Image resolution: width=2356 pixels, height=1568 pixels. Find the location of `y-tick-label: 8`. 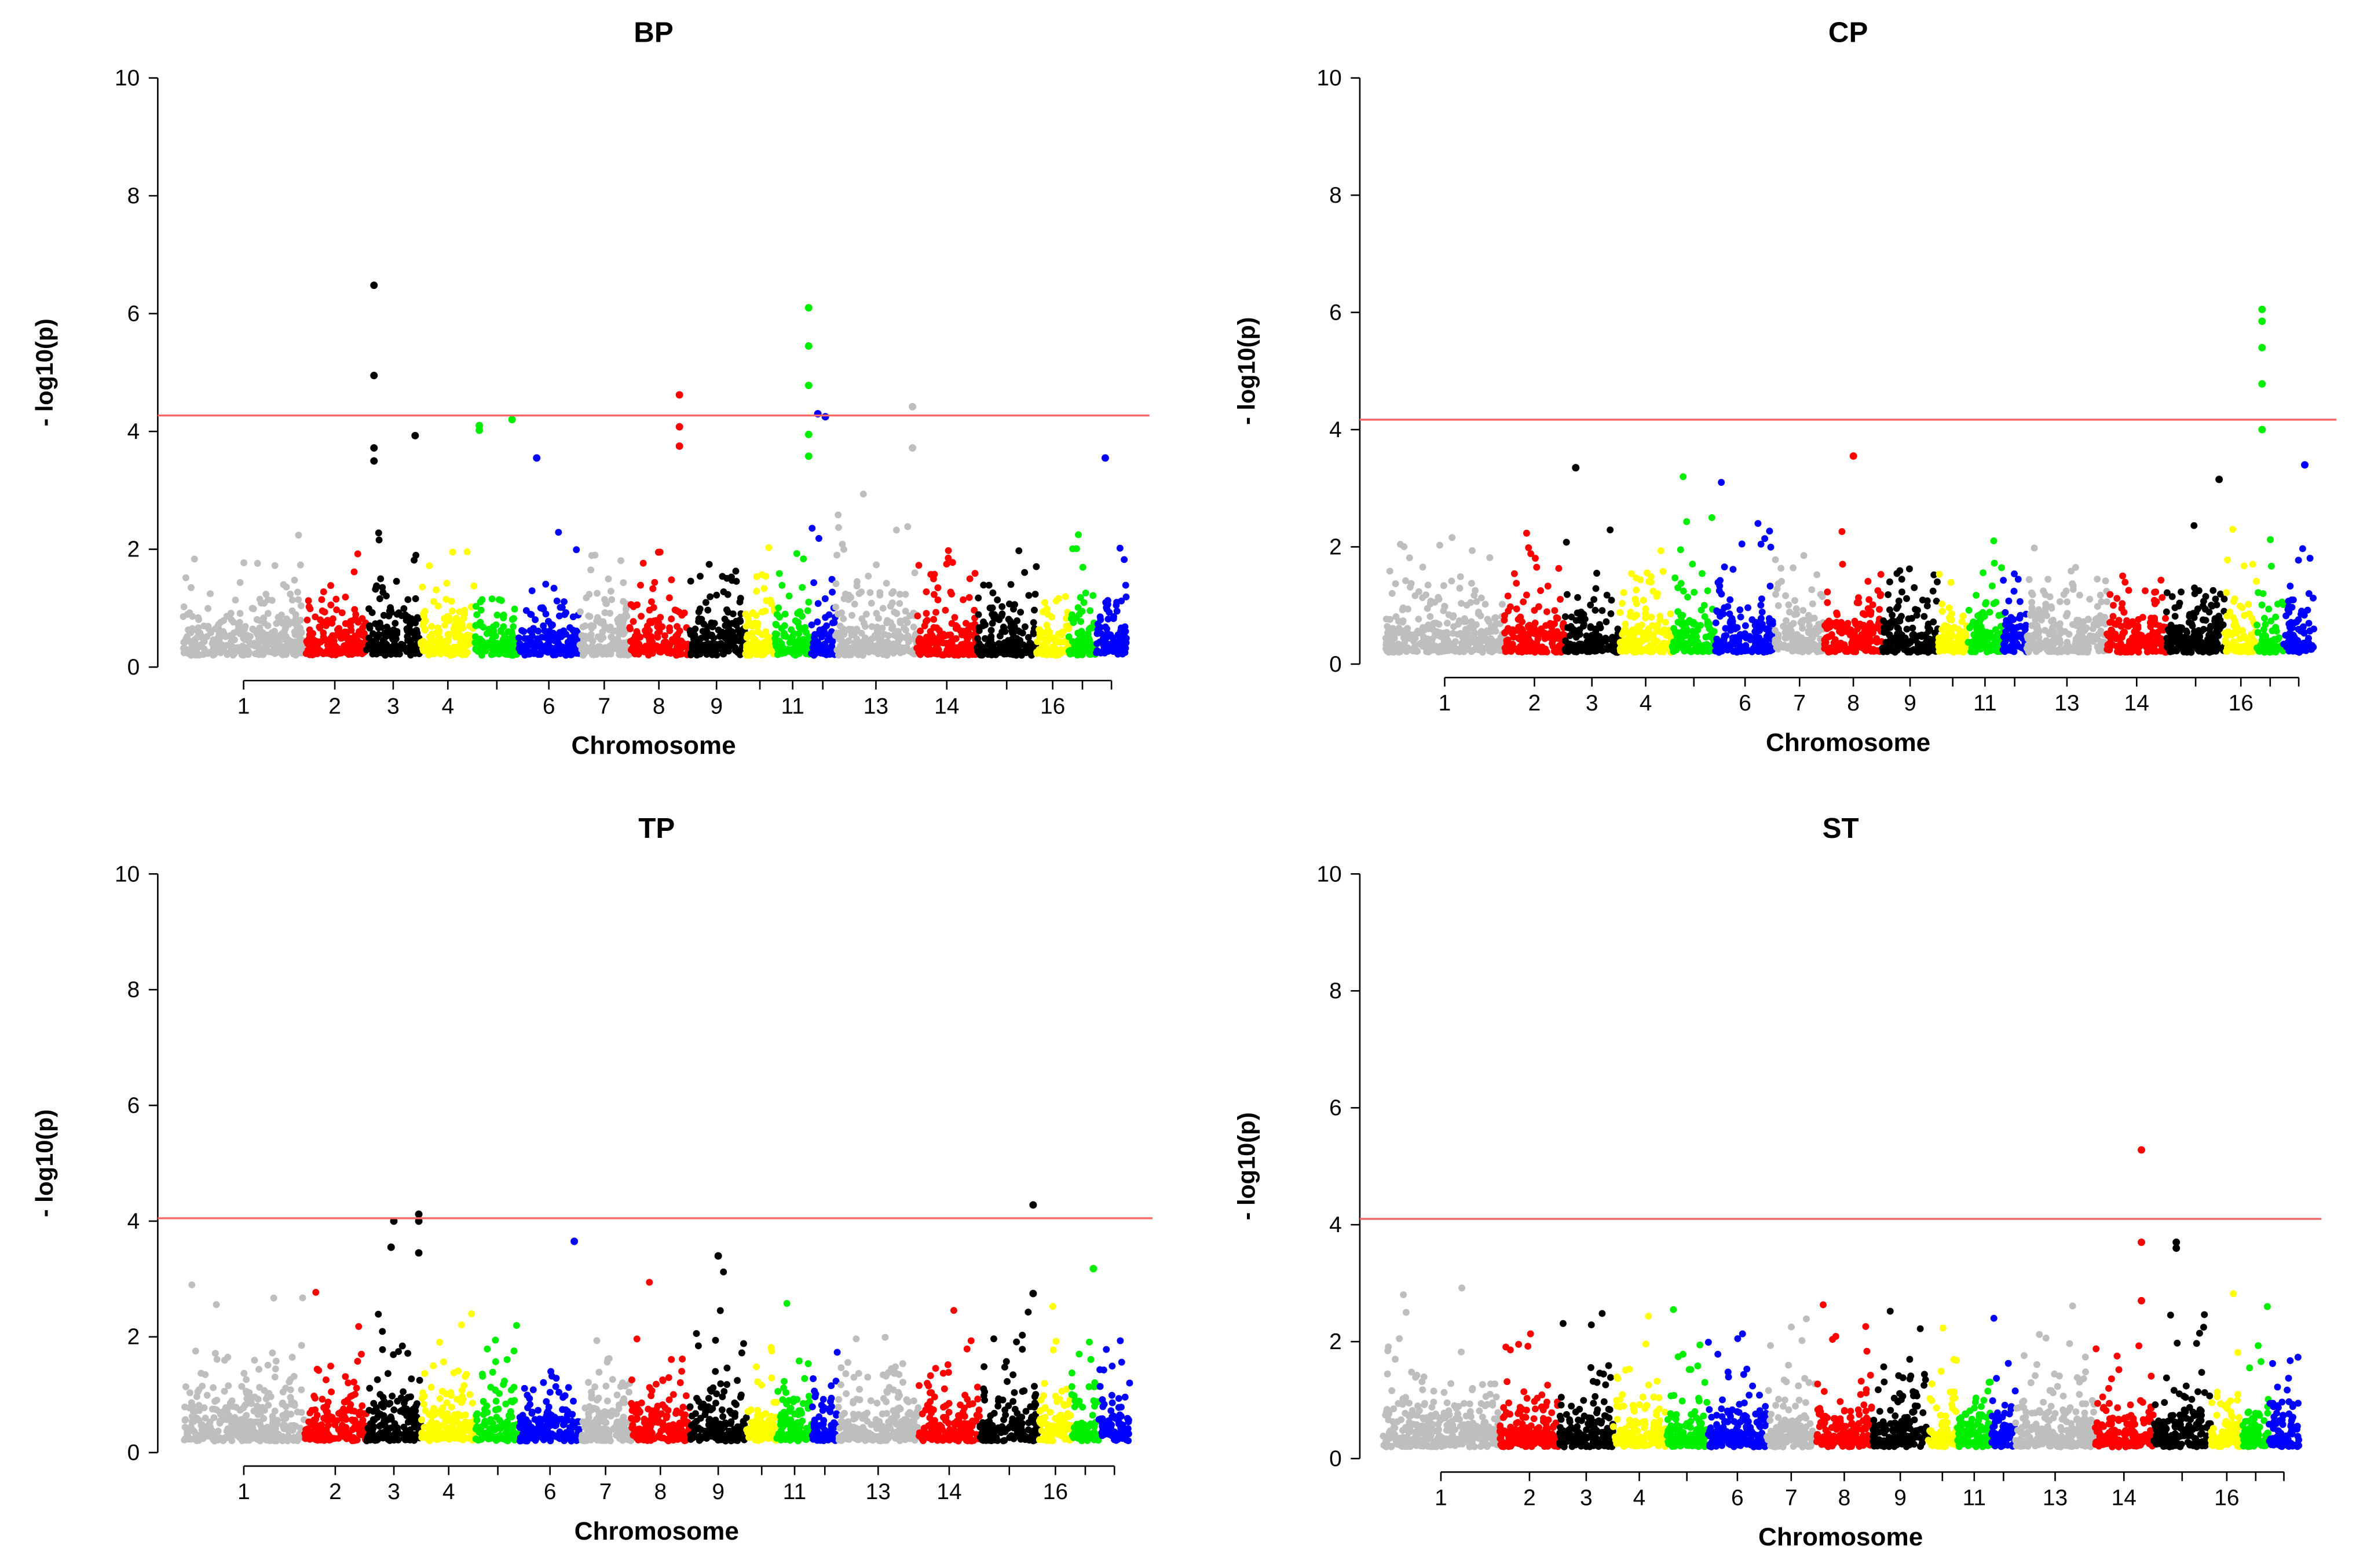

y-tick-label: 8 is located at coordinates (133, 196).